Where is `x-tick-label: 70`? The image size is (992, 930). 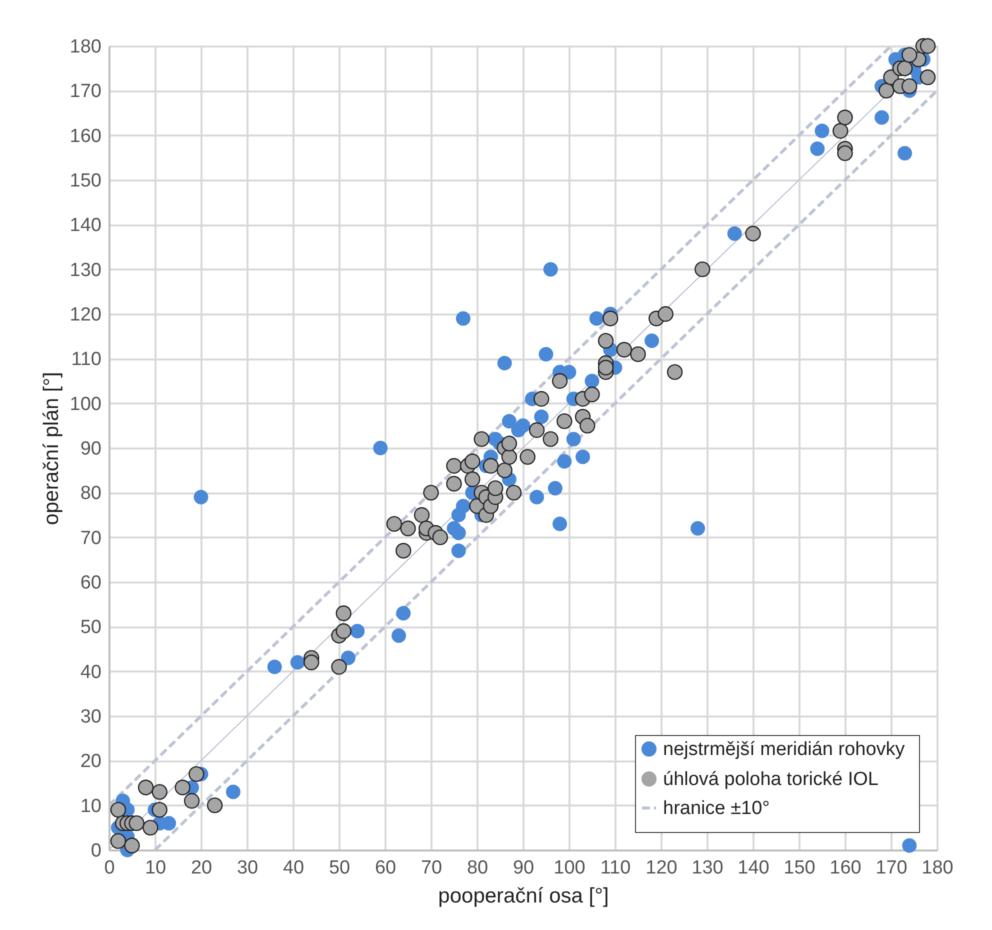 x-tick-label: 70 is located at coordinates (431, 868).